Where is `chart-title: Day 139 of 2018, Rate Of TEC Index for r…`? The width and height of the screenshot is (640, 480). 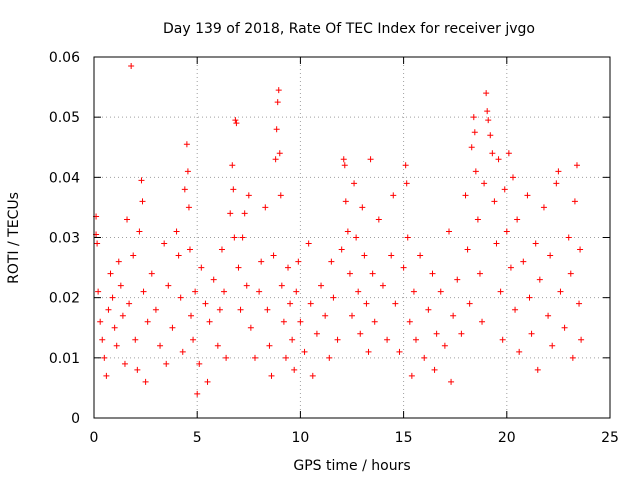 chart-title: Day 139 of 2018, Rate Of TEC Index for r… is located at coordinates (349, 29).